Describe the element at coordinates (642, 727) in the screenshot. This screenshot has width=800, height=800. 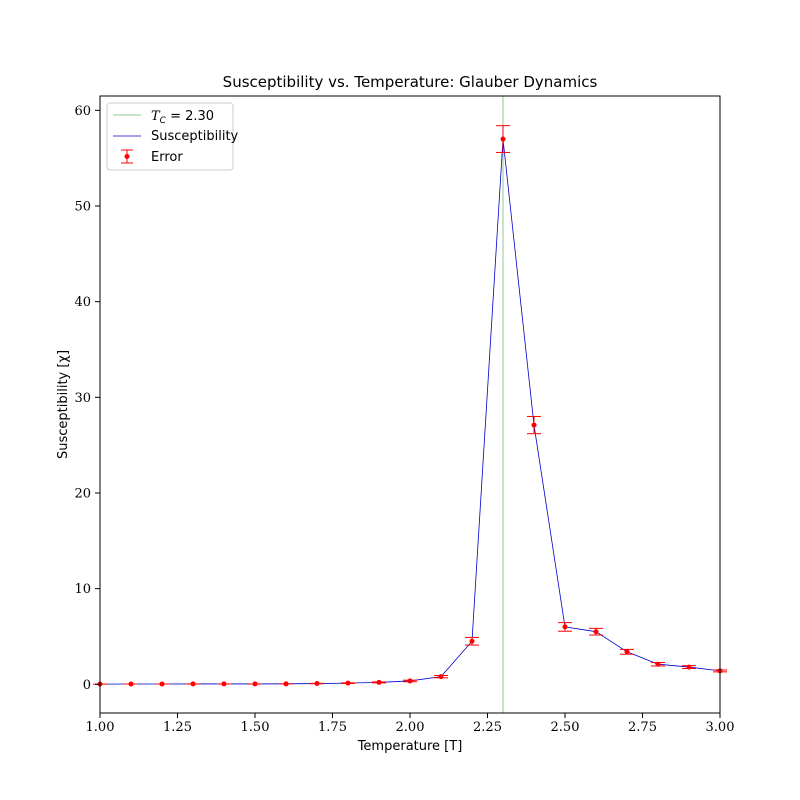
I see `x-tick-label: 2.75` at that location.